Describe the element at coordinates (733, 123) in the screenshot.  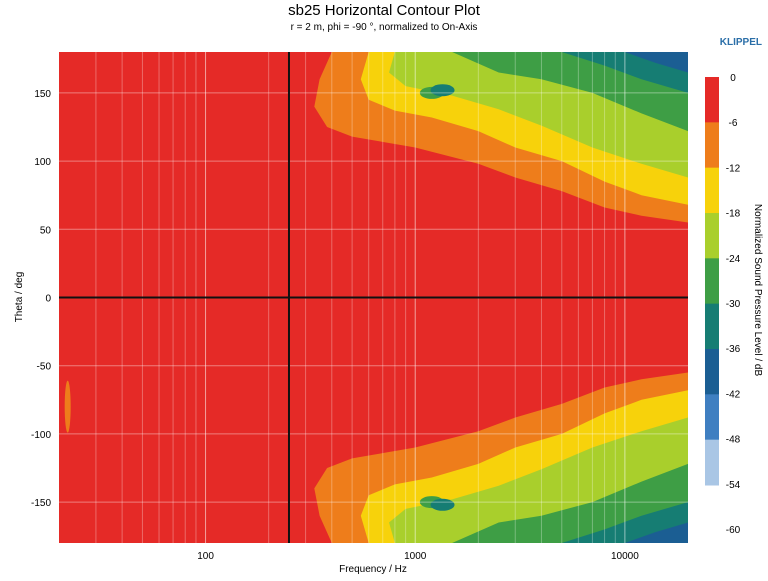
I see `colorbar-tick-label: -6` at that location.